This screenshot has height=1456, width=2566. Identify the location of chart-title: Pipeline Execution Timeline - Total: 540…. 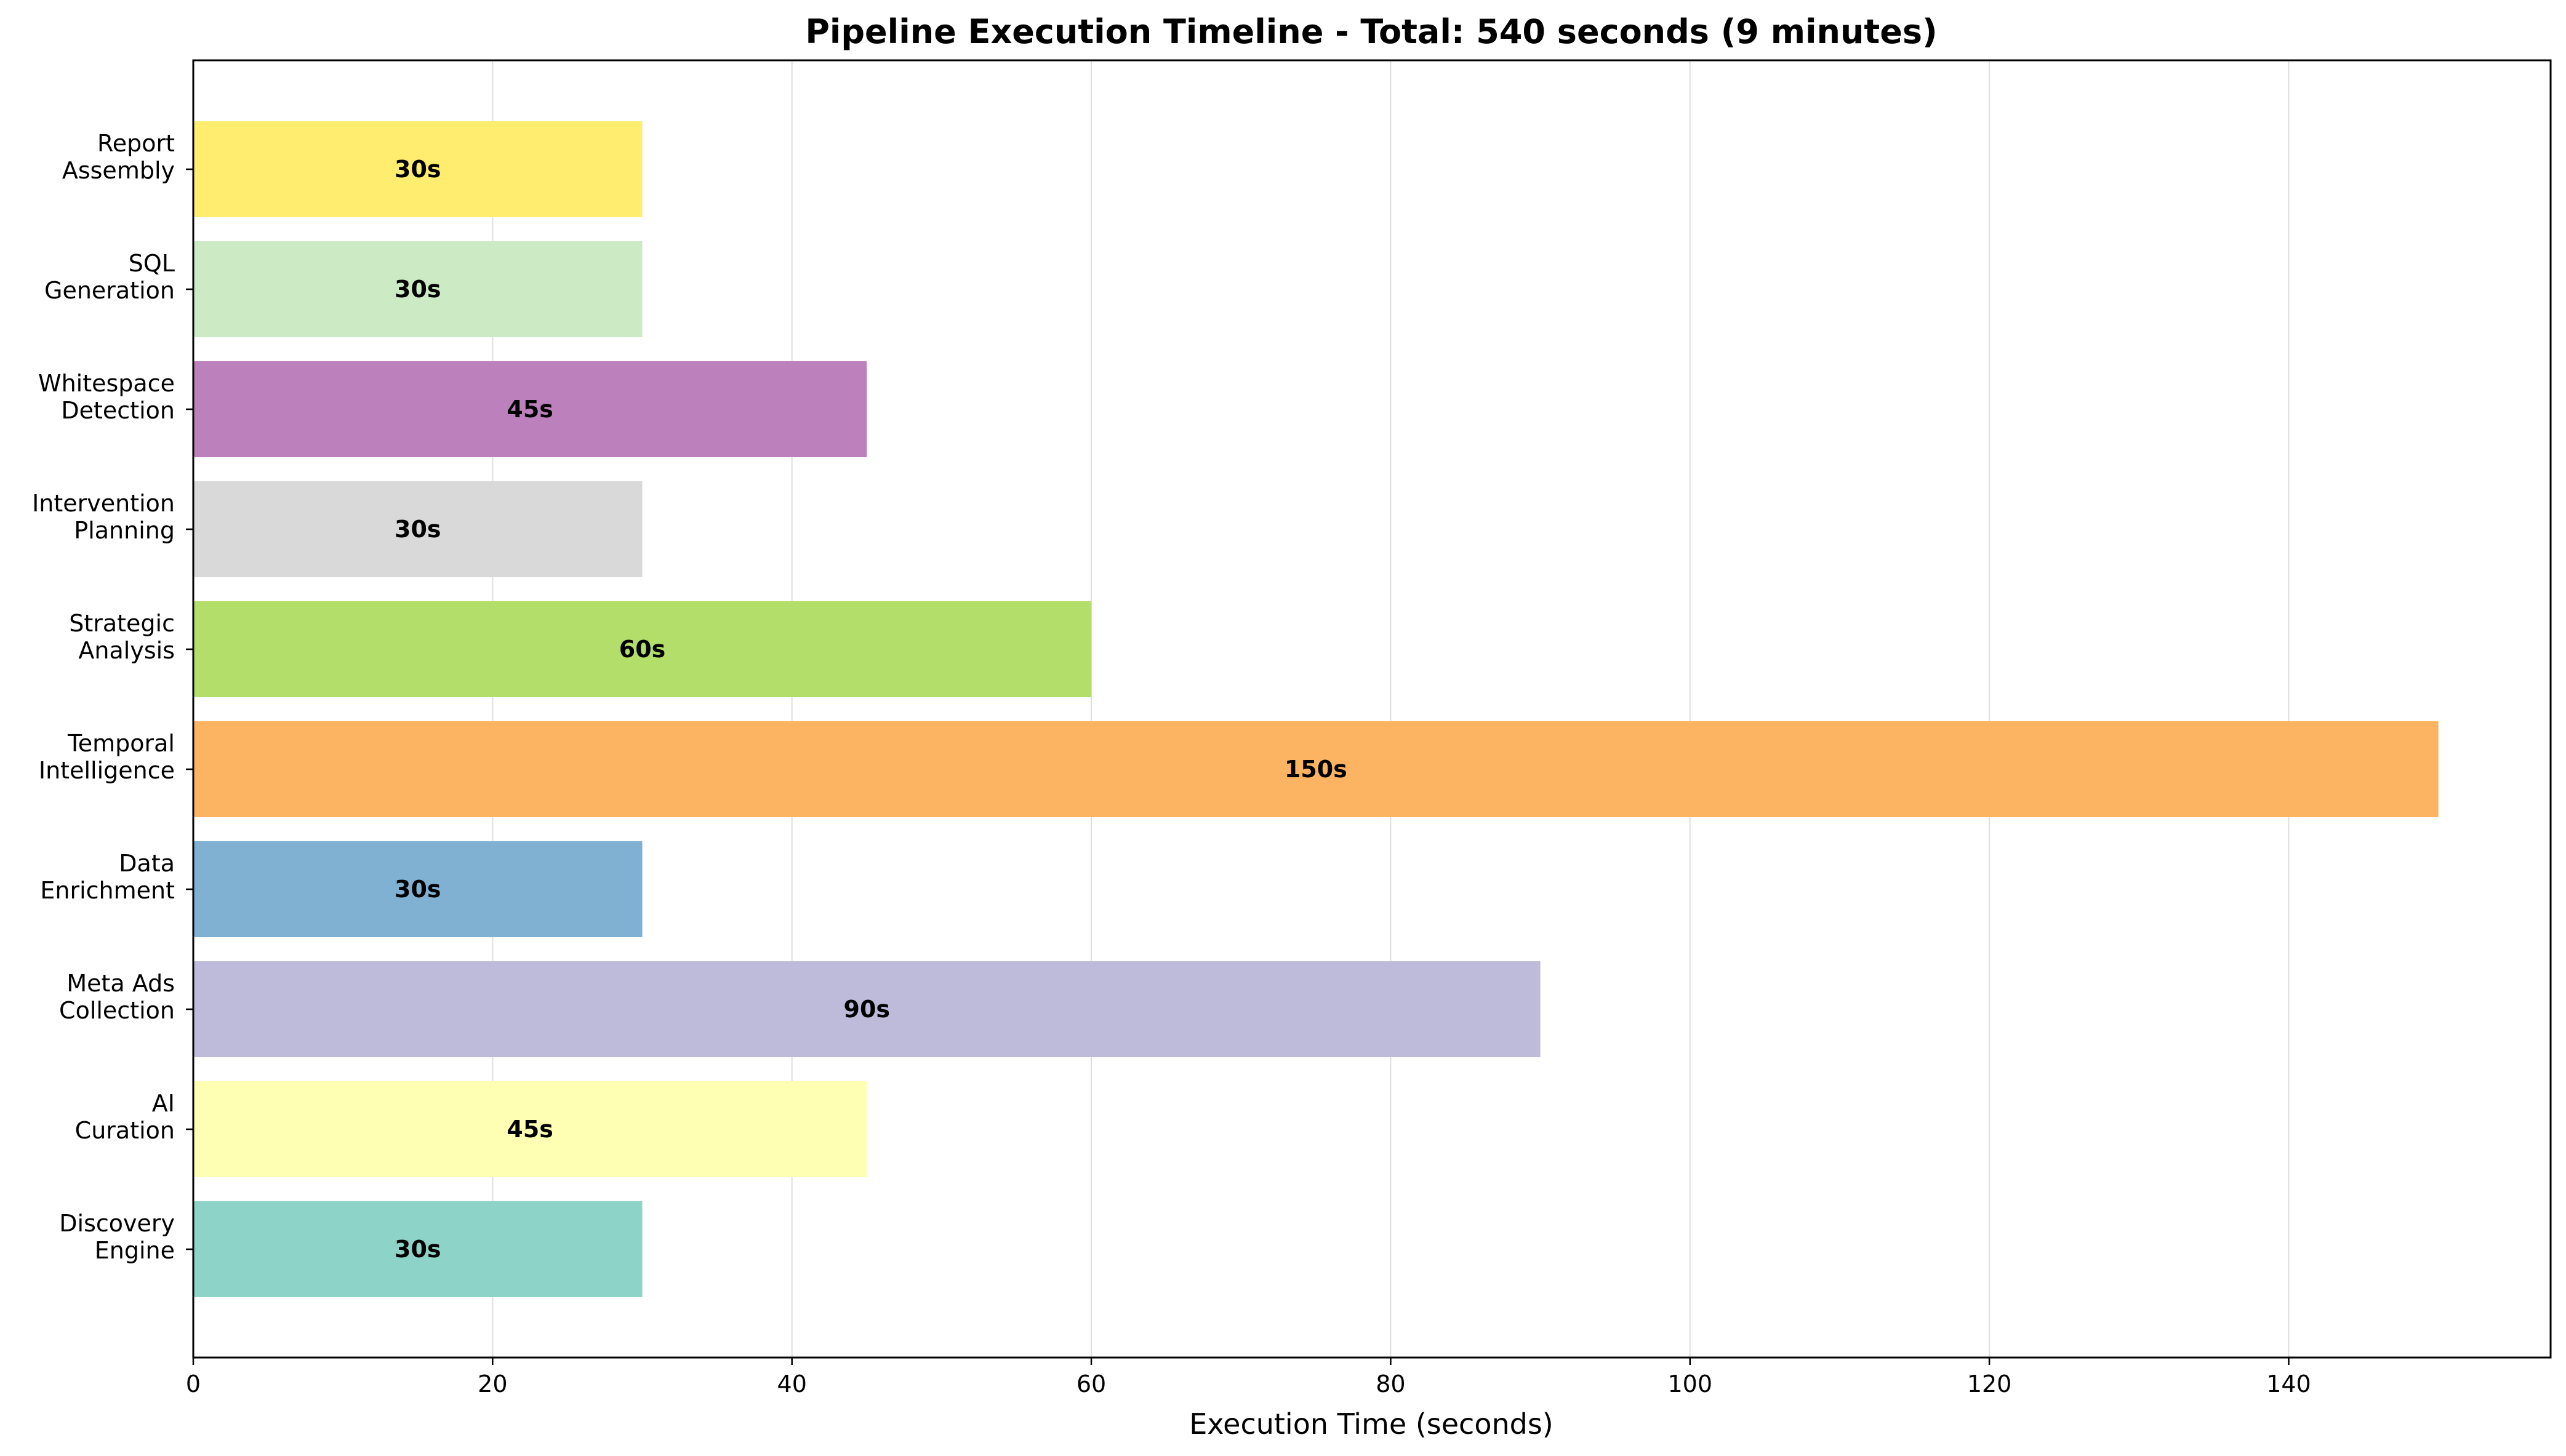
(1371, 31).